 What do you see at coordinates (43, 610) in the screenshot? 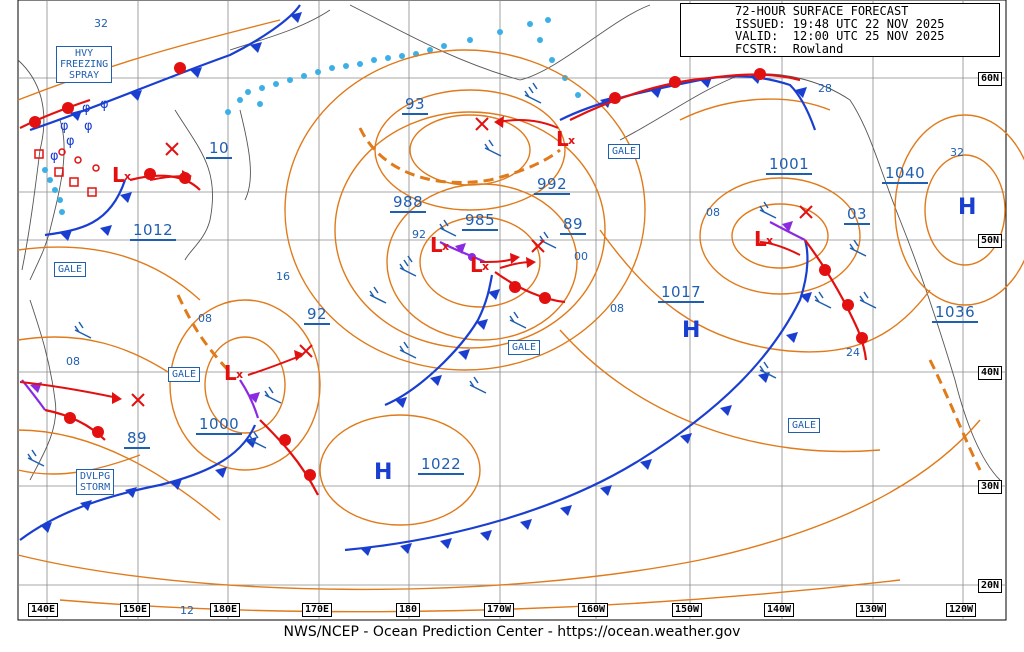
I see `lon-label-140e: 140E` at bounding box center [43, 610].